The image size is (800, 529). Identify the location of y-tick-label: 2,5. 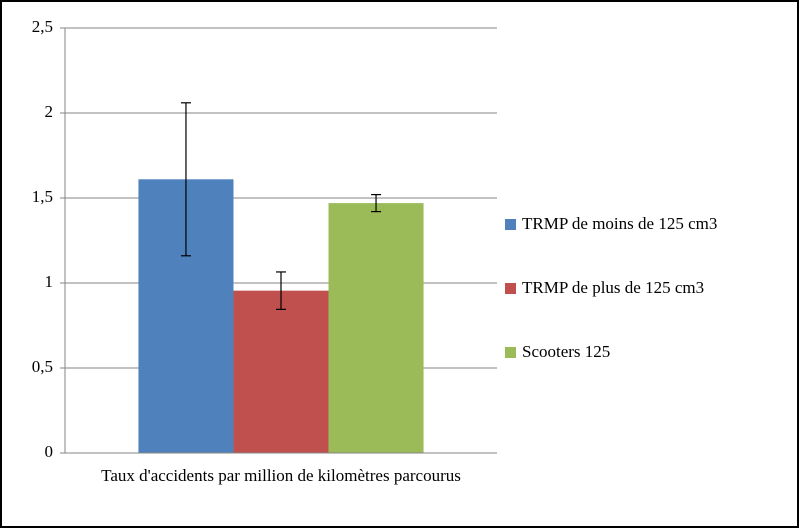
(42, 26).